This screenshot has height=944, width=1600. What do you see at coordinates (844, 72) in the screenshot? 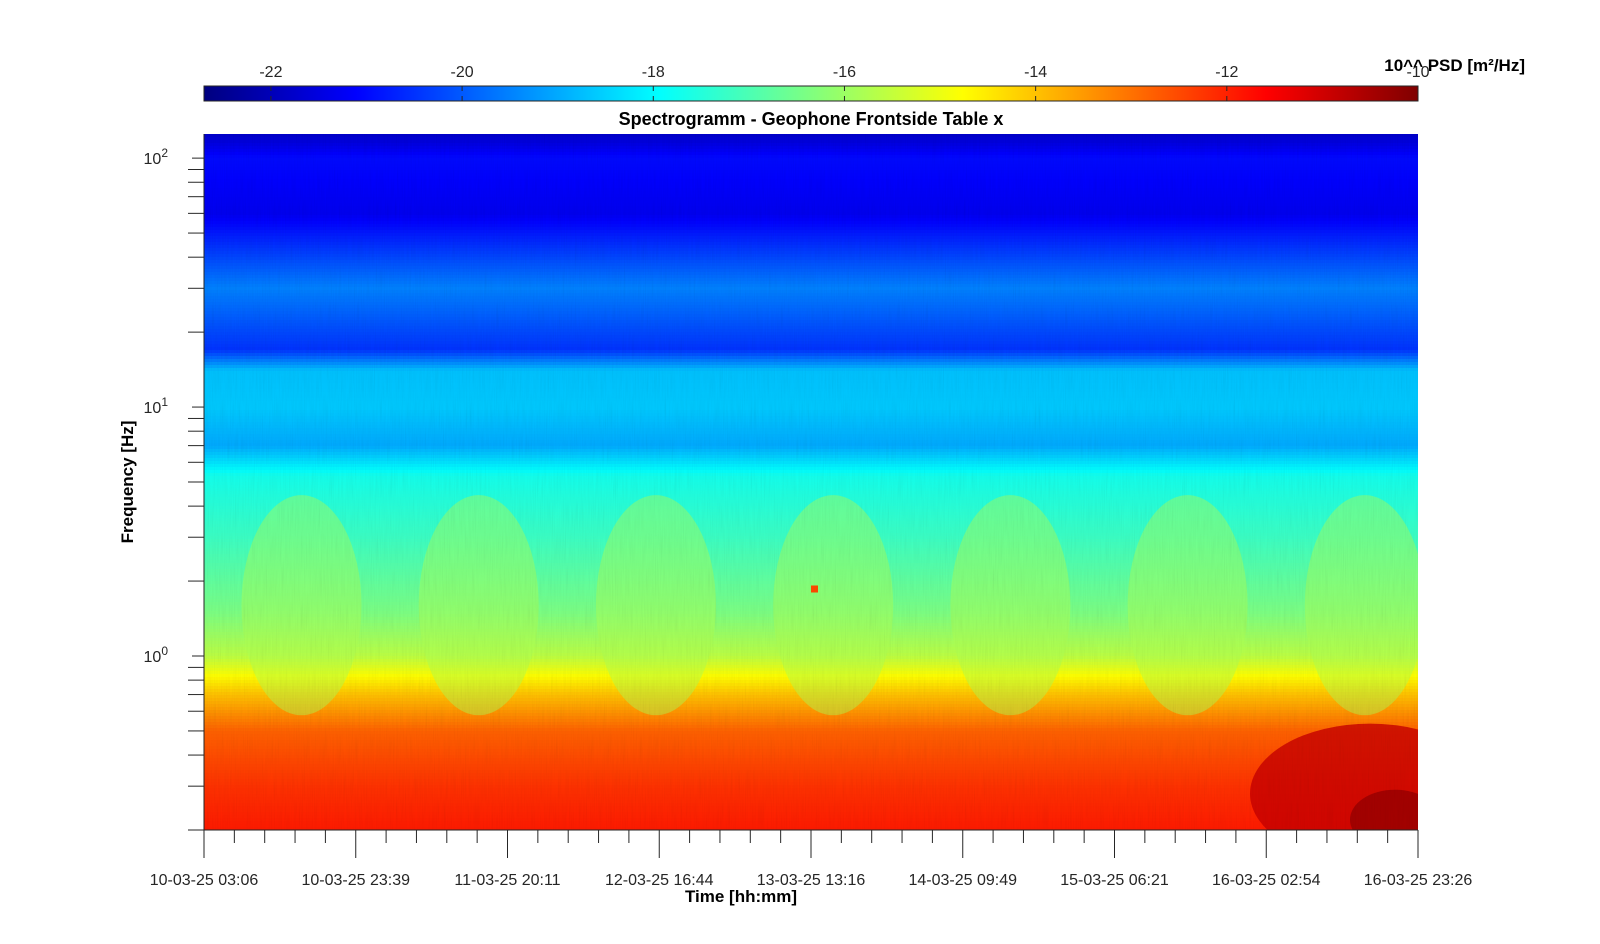
I see `colorbar-tick-label: -16` at bounding box center [844, 72].